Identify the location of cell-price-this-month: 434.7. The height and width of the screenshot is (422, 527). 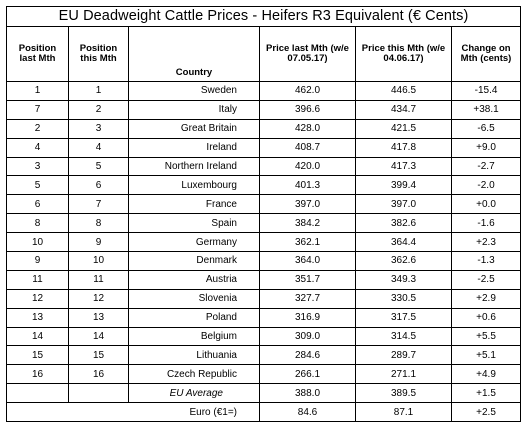
(403, 109).